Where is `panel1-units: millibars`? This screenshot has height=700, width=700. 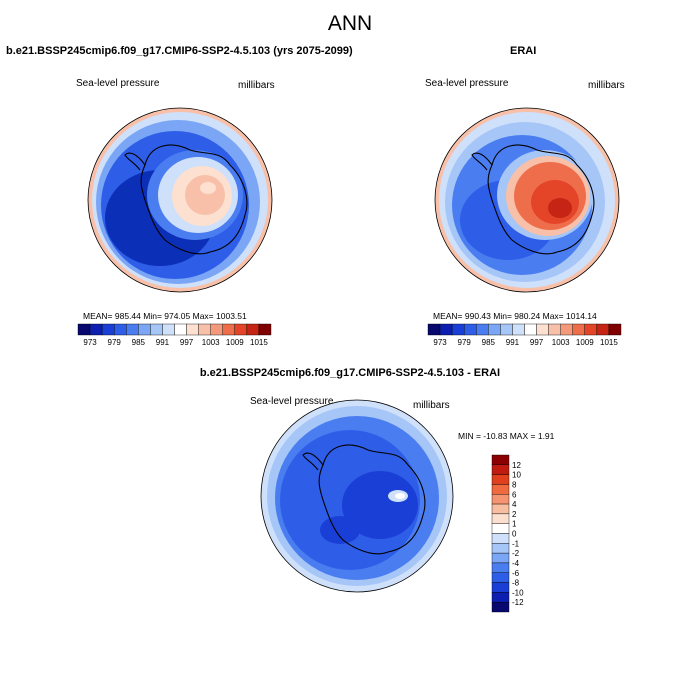
panel1-units: millibars is located at coordinates (256, 85).